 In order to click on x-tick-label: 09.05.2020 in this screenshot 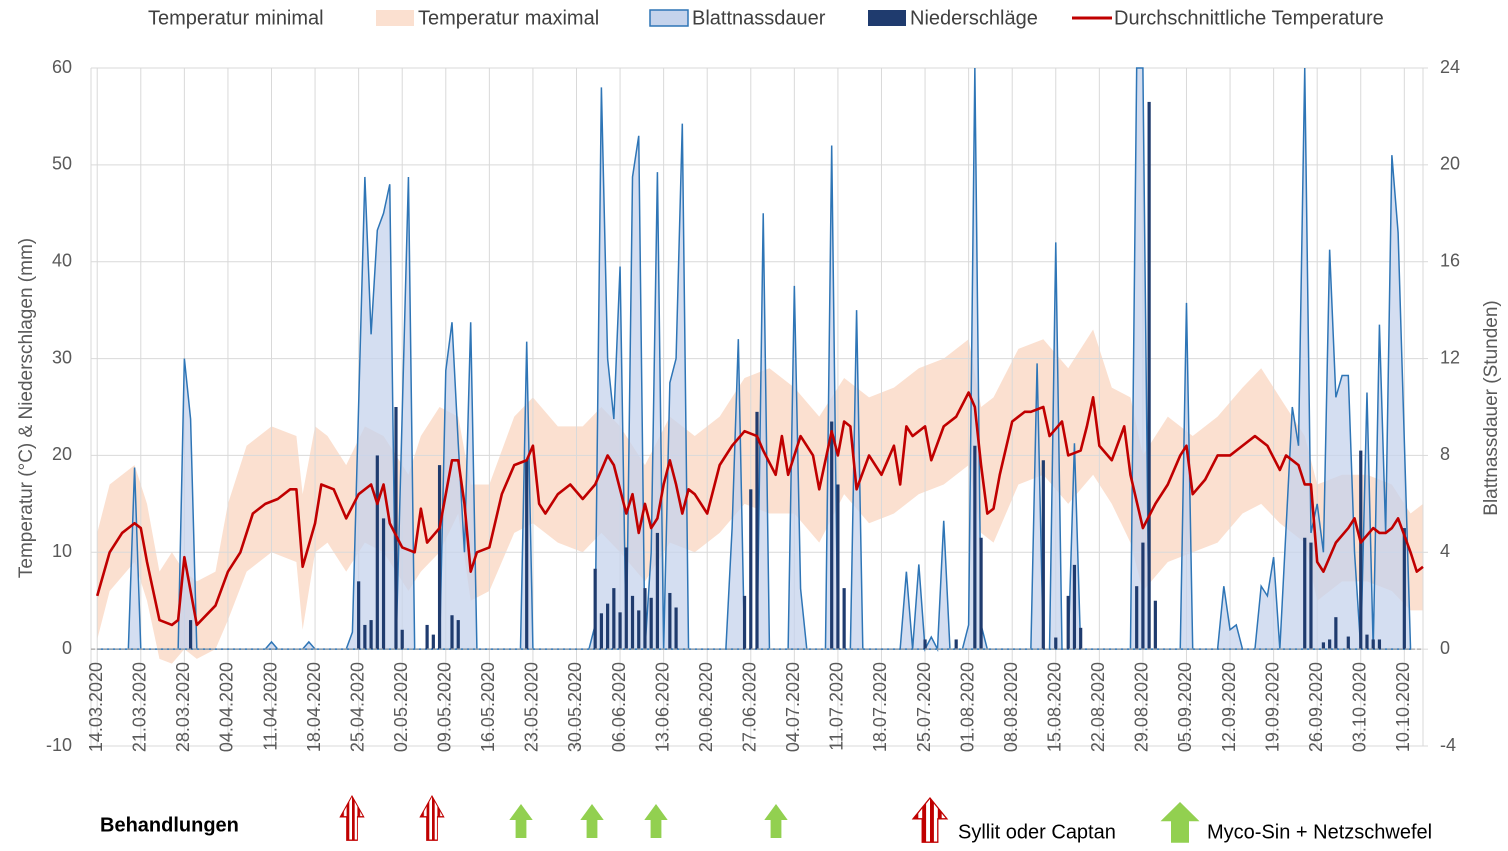, I will do `click(445, 707)`.